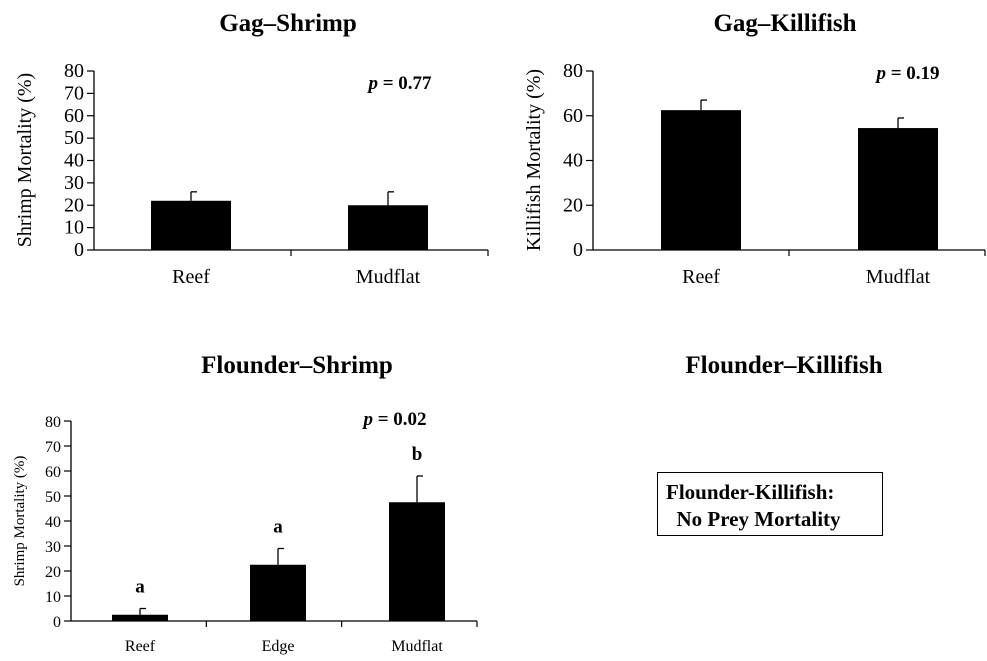  Describe the element at coordinates (784, 23) in the screenshot. I see `chart-title: Gag–Killifish` at that location.